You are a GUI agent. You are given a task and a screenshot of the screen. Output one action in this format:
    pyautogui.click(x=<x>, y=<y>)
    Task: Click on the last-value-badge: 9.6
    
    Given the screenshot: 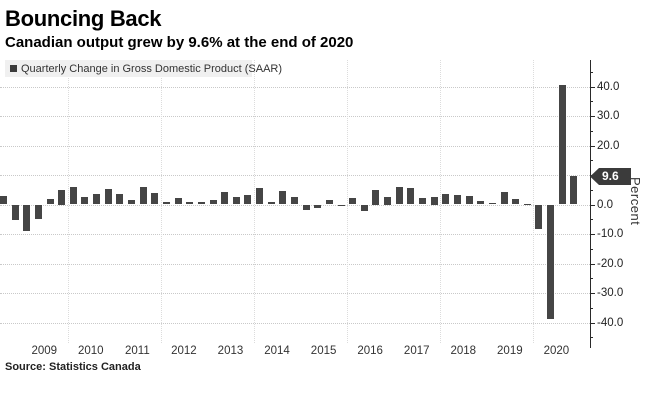 What is the action you would take?
    pyautogui.click(x=610, y=176)
    